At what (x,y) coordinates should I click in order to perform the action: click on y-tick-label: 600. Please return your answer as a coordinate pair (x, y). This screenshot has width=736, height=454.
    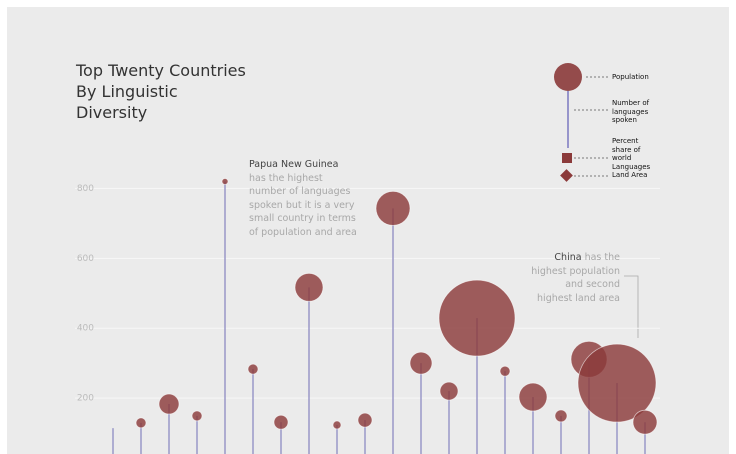
    Looking at the image, I should click on (85, 259).